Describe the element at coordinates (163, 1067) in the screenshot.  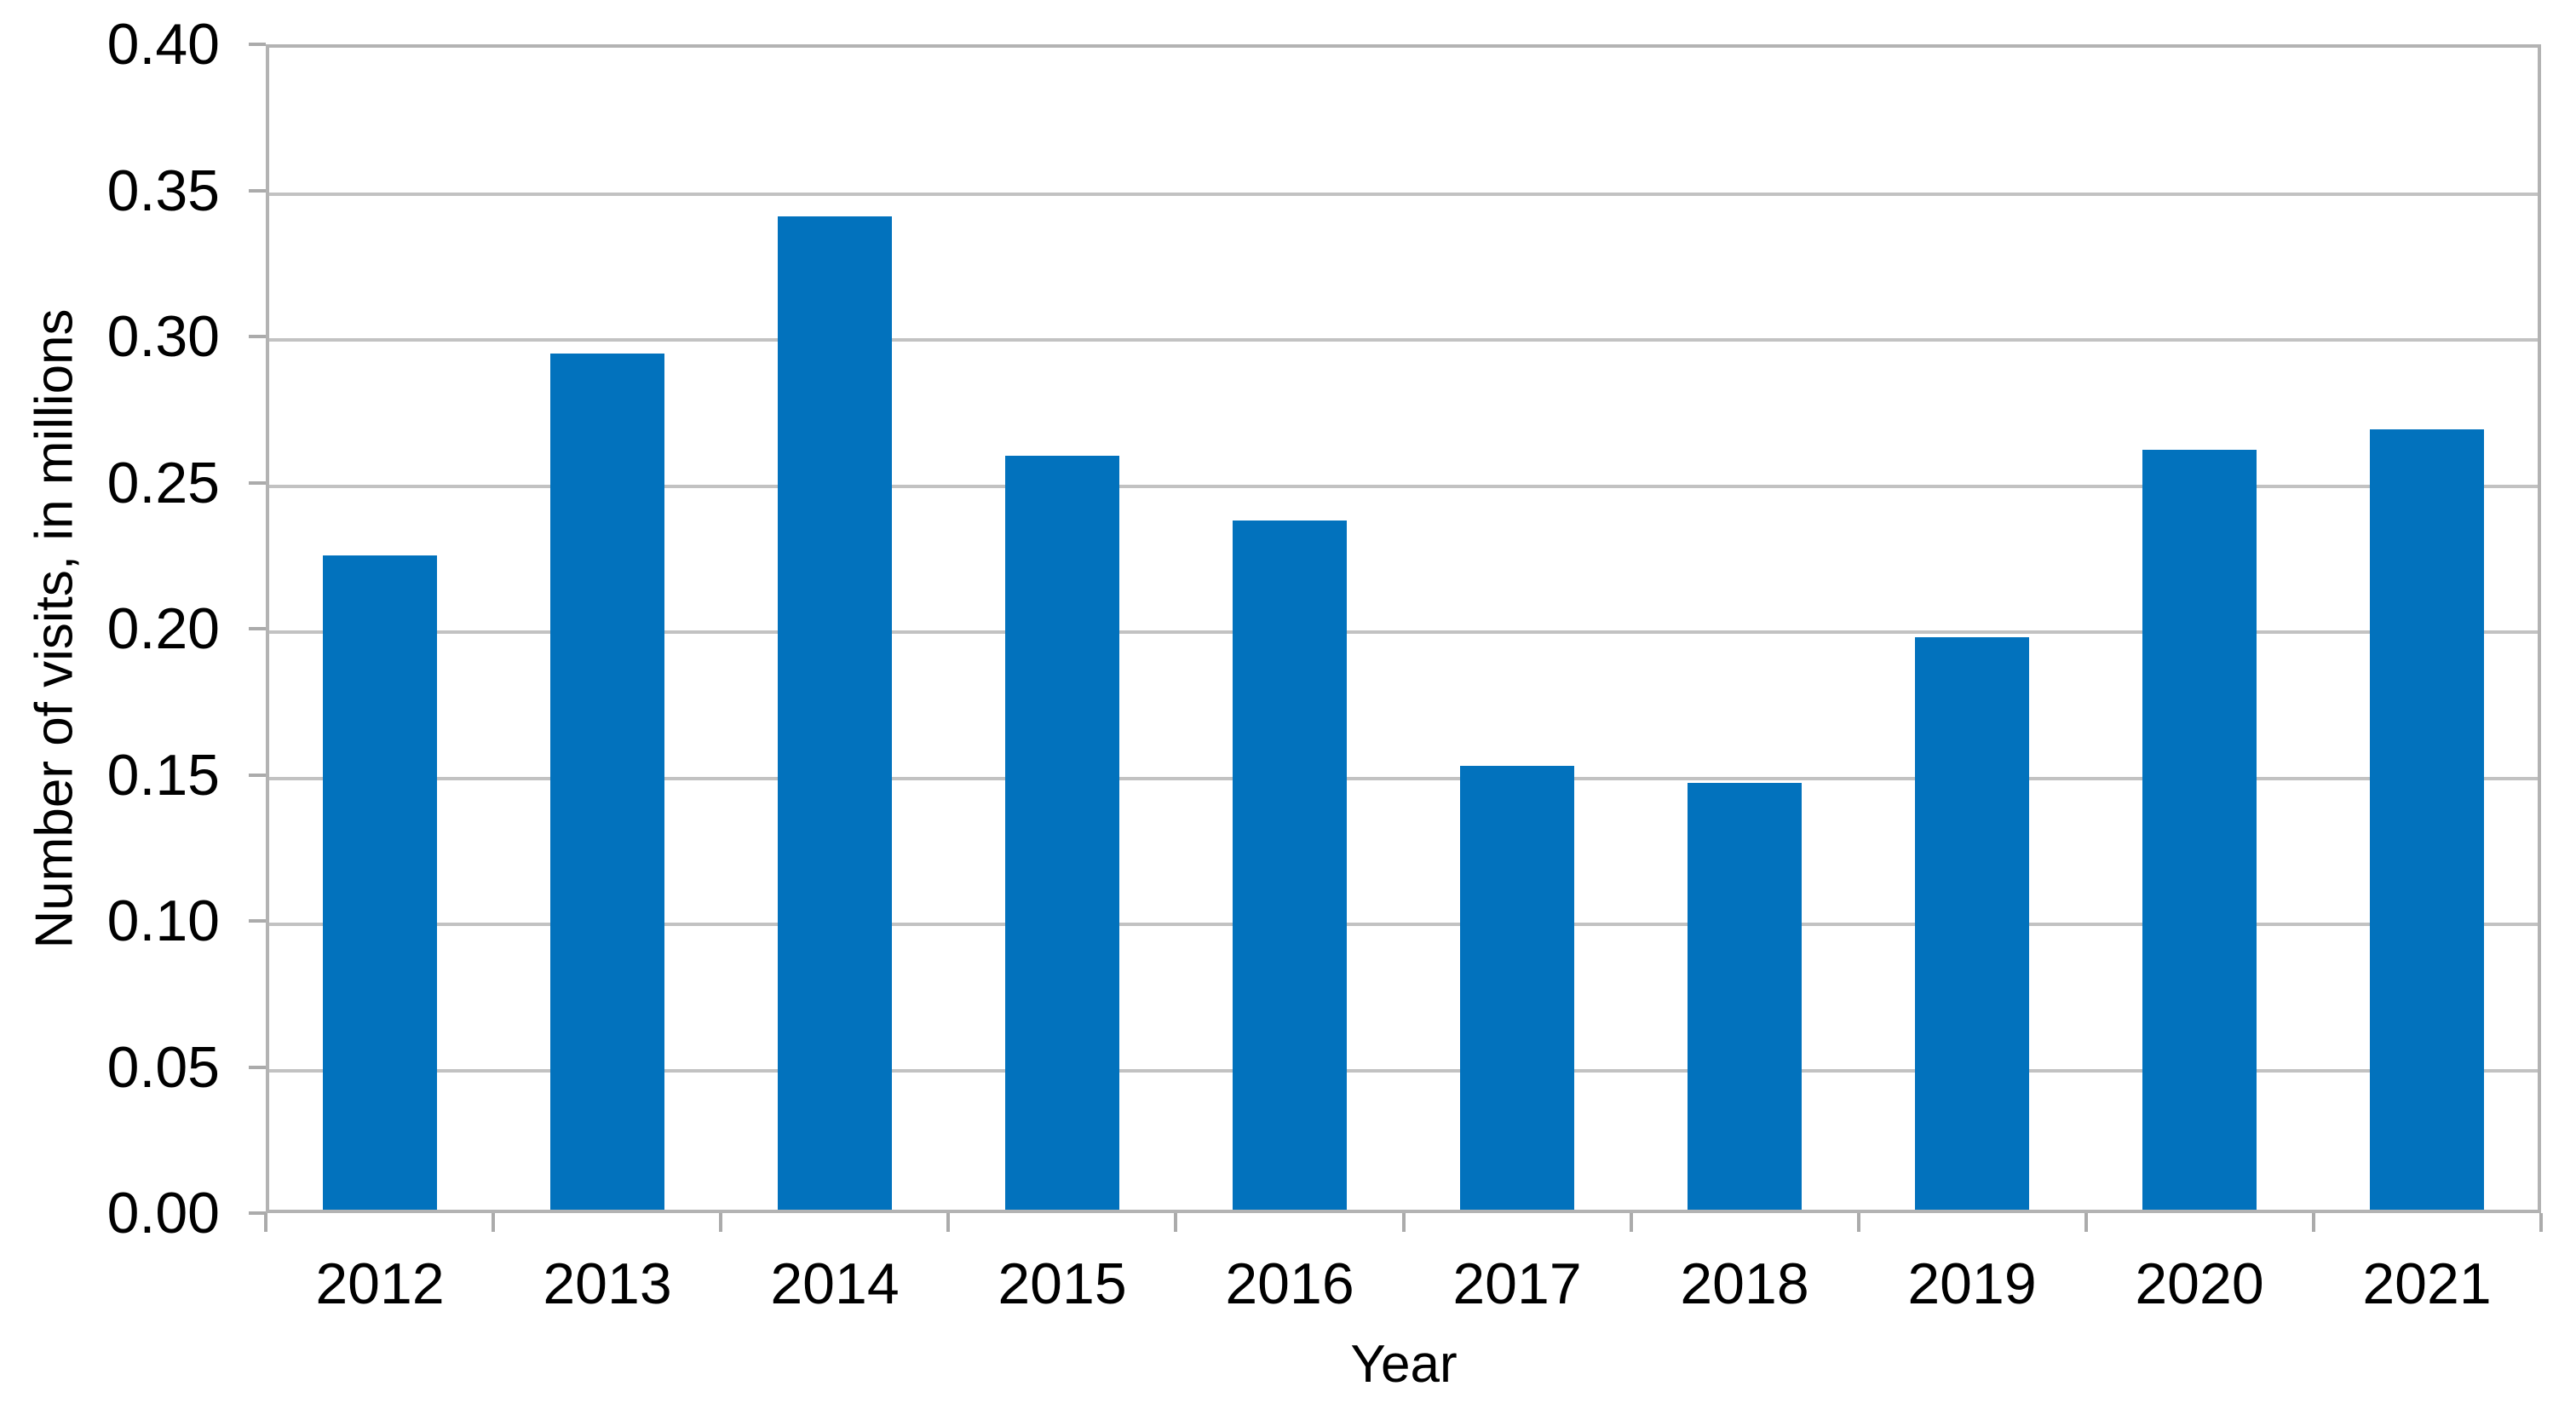
I see `y-tick-label: 0.05` at that location.